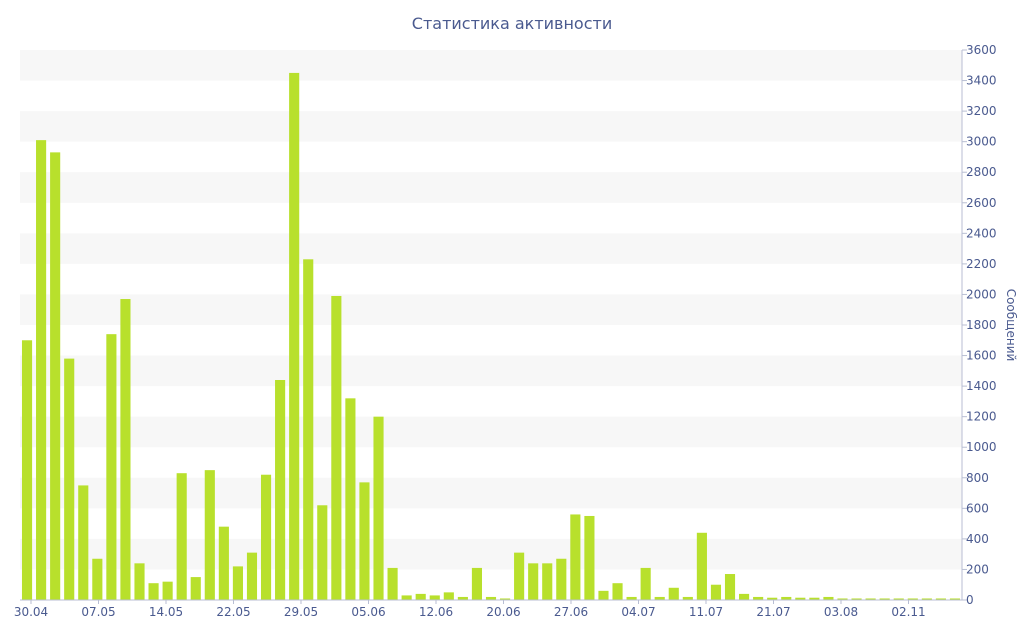 The image size is (1024, 640). Describe the element at coordinates (503, 612) in the screenshot. I see `x-tick-label: 20.06` at that location.